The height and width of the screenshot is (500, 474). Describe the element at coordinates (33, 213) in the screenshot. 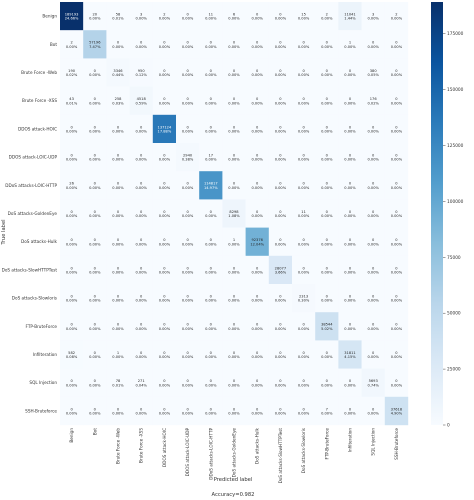

I see `y-tick-label: DoS attacks-GoldenEye` at that location.